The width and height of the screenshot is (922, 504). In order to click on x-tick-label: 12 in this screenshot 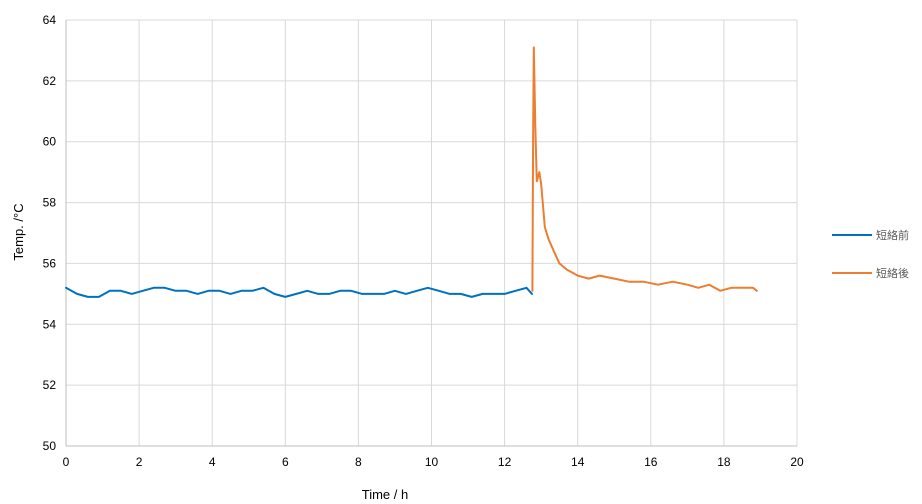, I will do `click(505, 462)`.